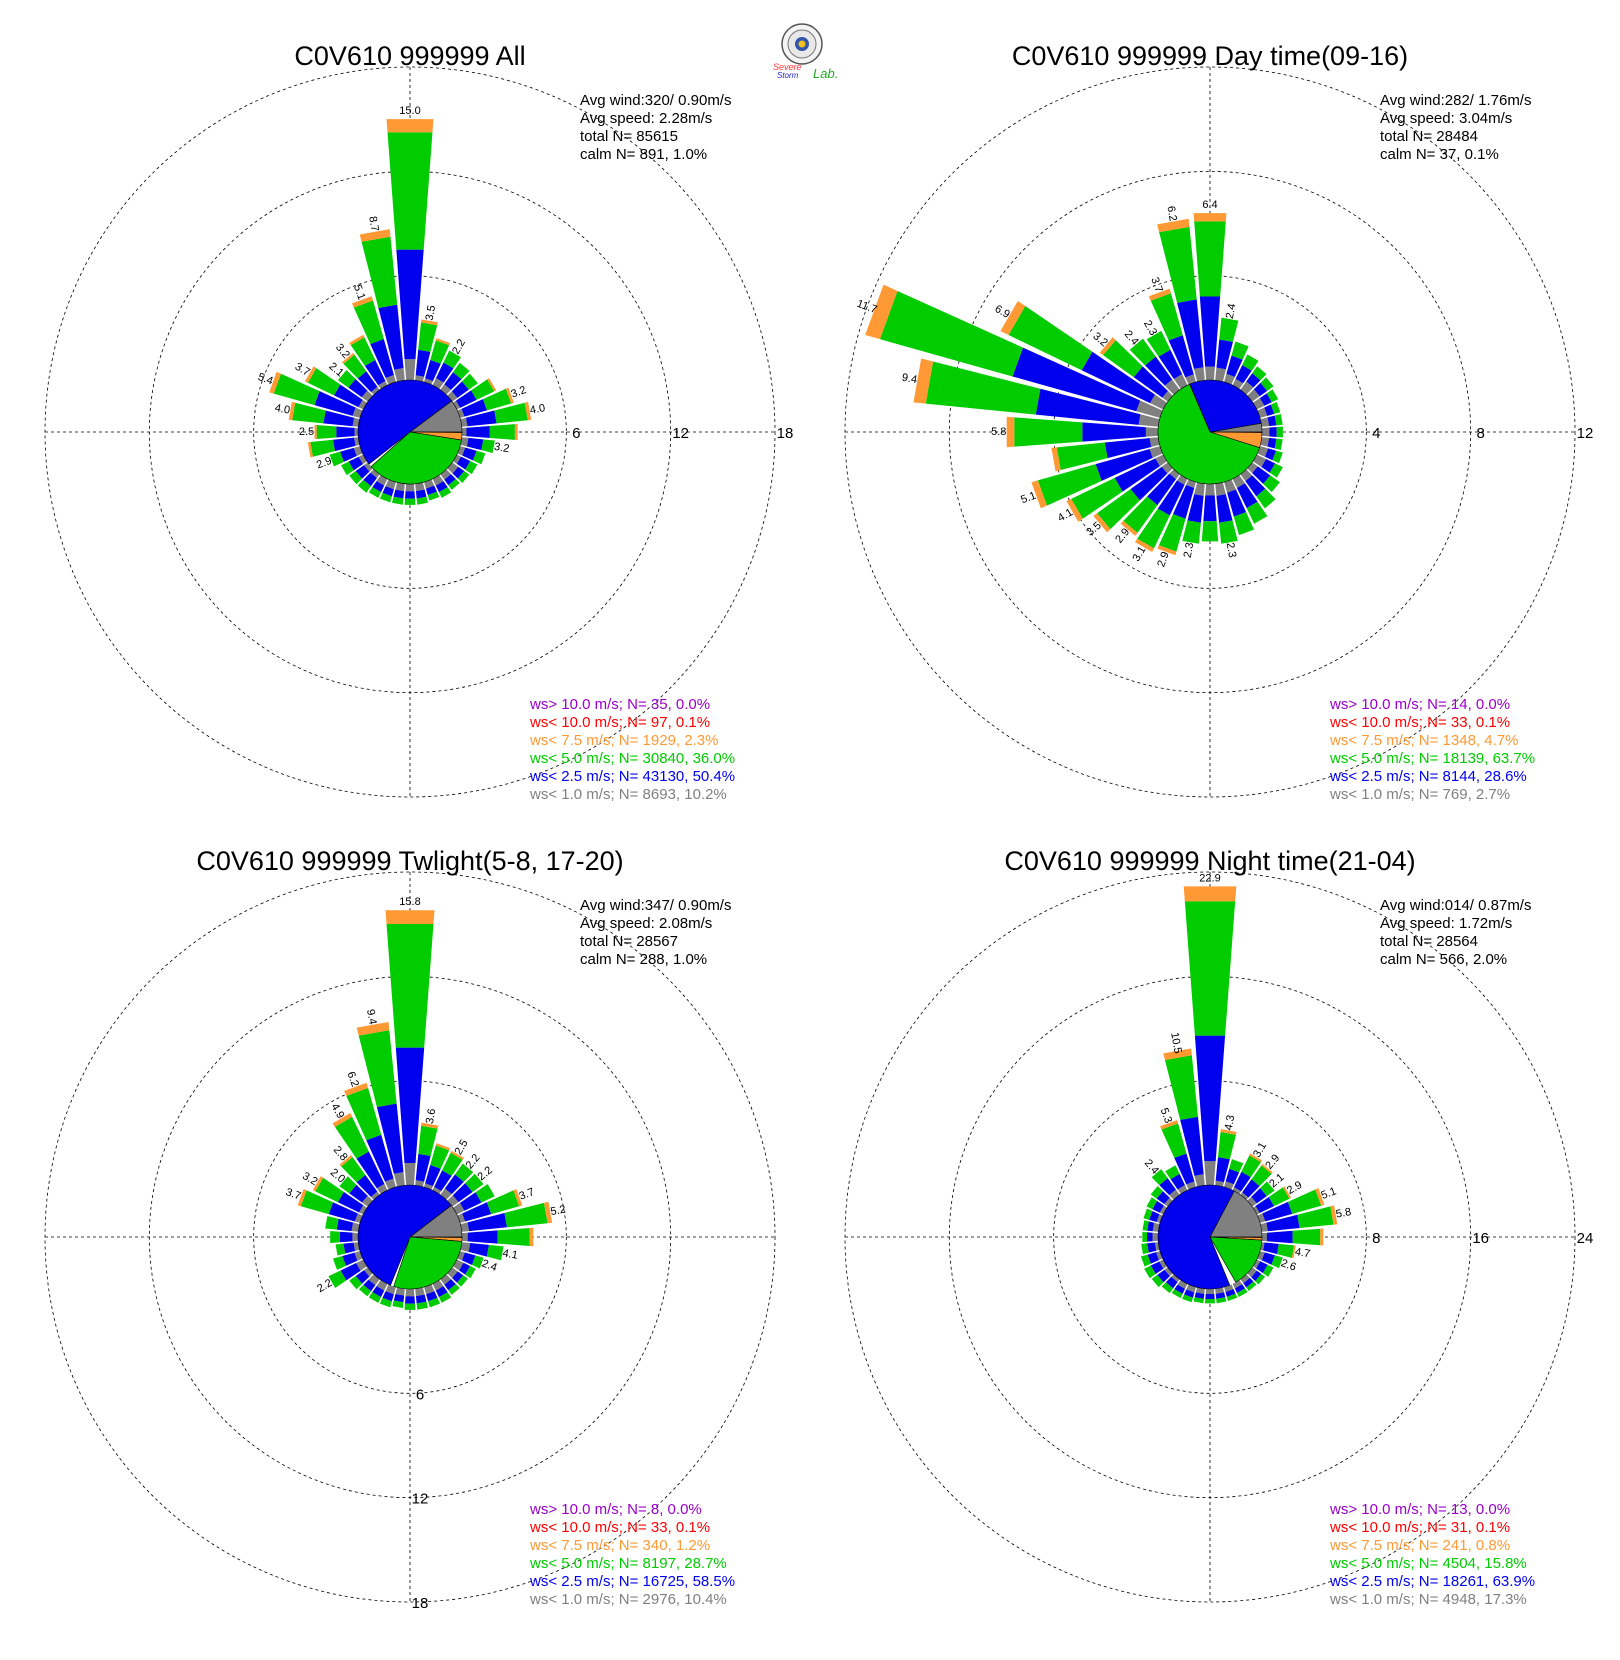 The height and width of the screenshot is (1660, 1620). I want to click on rose-bar-290-gray, so click(1149, 409).